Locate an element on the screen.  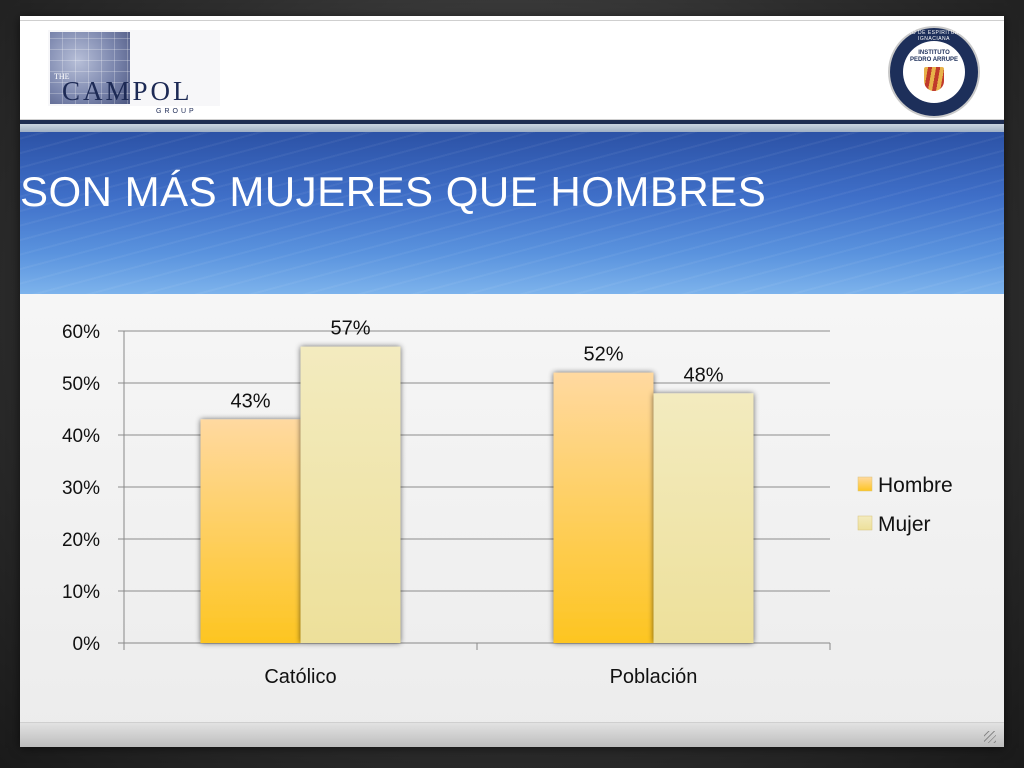
legend-label: Mujer is located at coordinates (904, 524).